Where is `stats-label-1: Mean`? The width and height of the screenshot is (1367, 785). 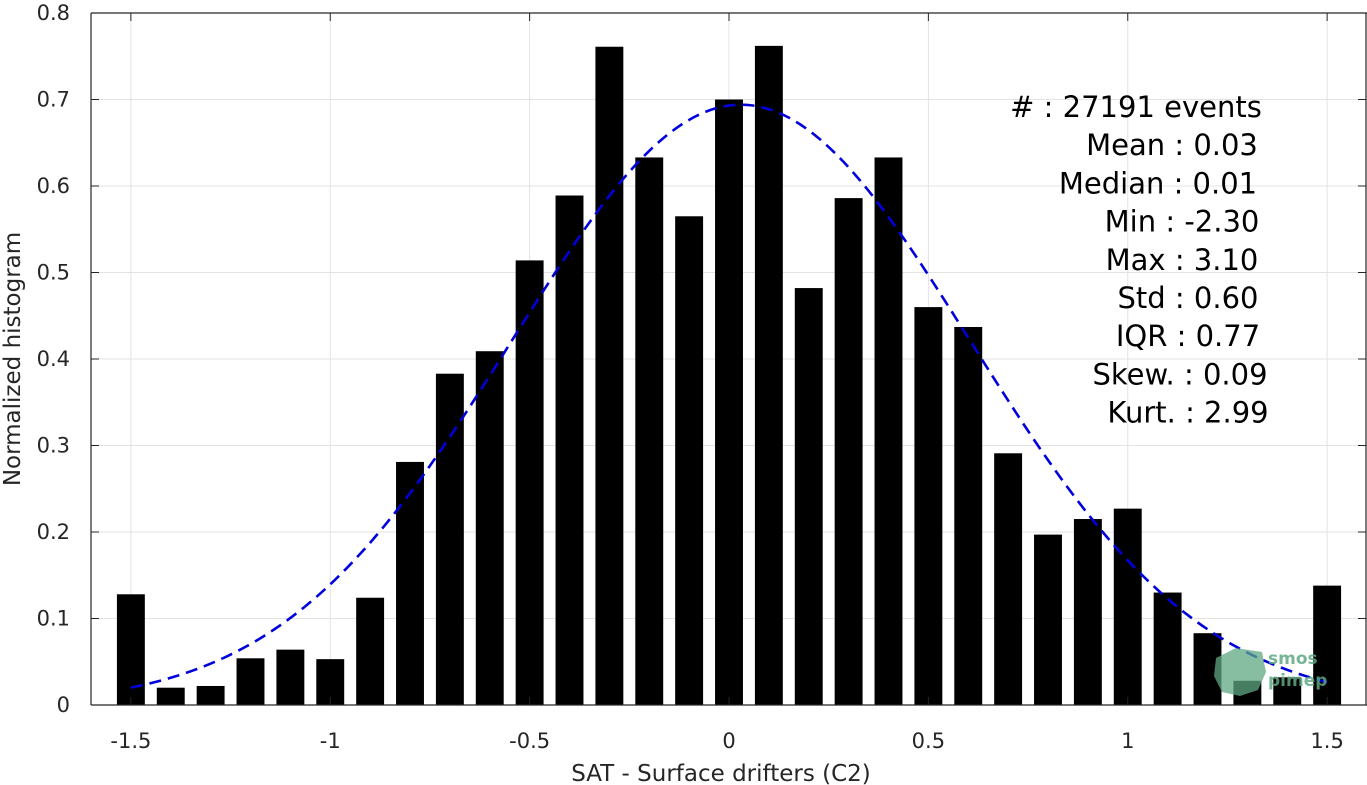
stats-label-1: Mean is located at coordinates (1130, 145).